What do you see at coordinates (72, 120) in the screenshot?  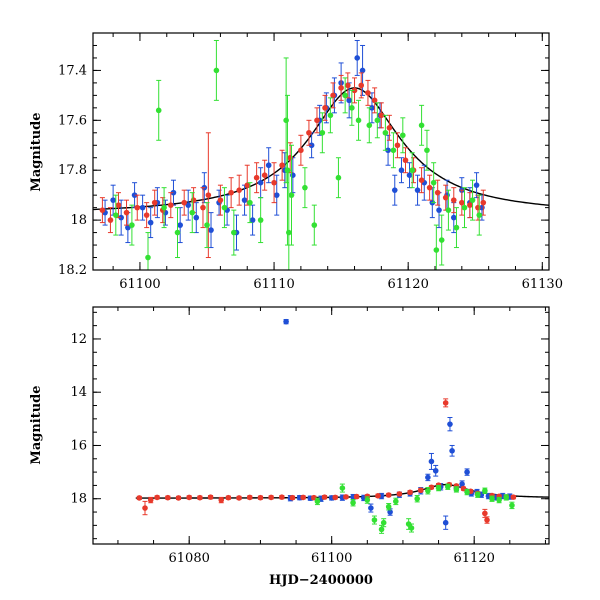 I see `top-y-tick-label: 17.6` at bounding box center [72, 120].